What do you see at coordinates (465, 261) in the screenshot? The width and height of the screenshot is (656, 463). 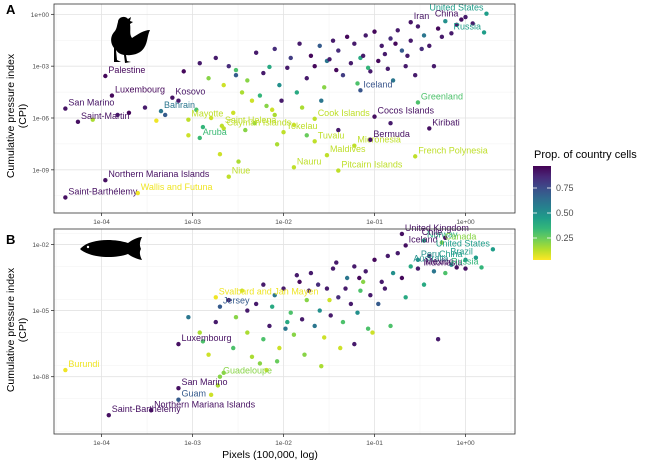 I see `point-label: Russia` at bounding box center [465, 261].